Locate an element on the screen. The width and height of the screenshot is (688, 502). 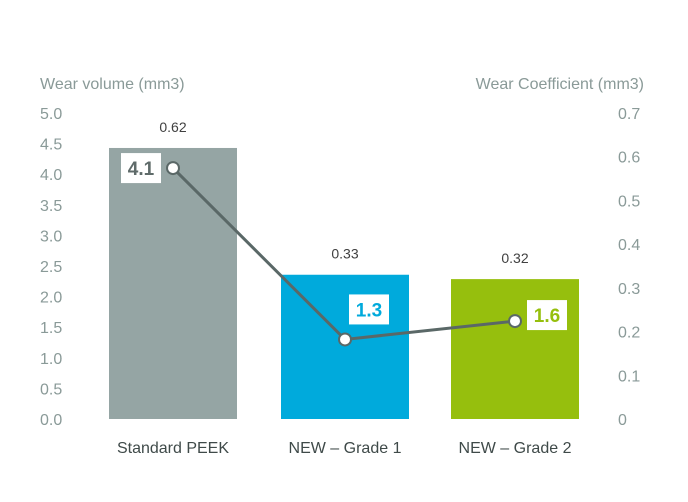
left-tick-label: 4.0 is located at coordinates (51, 175).